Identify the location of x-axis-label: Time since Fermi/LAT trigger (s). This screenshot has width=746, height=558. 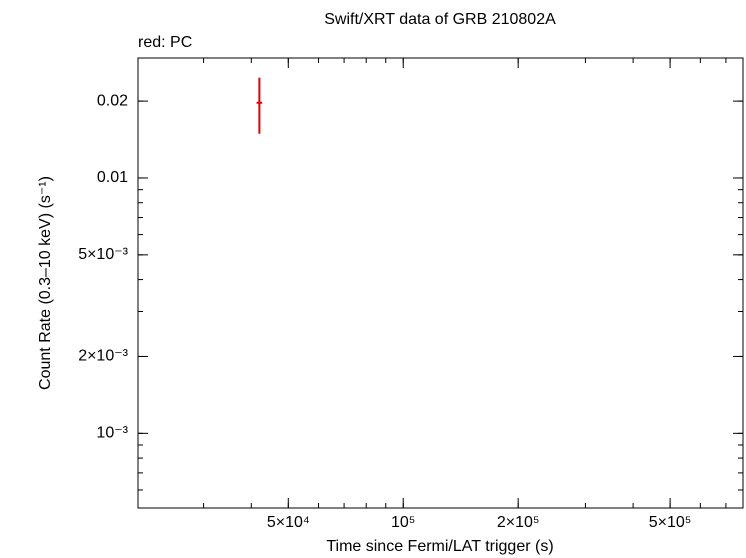
(439, 546).